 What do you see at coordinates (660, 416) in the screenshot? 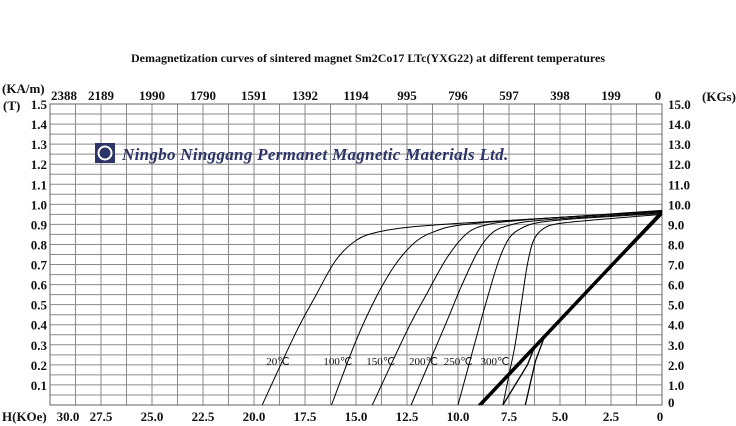
I see `x-tick-label: 0` at bounding box center [660, 416].